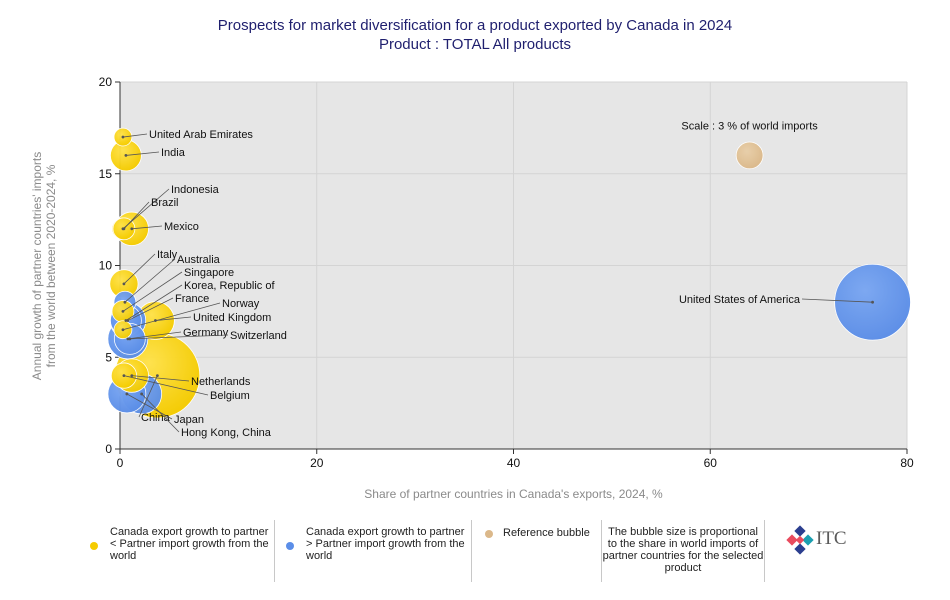  What do you see at coordinates (206, 333) in the screenshot?
I see `point-label-germany: Germany` at bounding box center [206, 333].